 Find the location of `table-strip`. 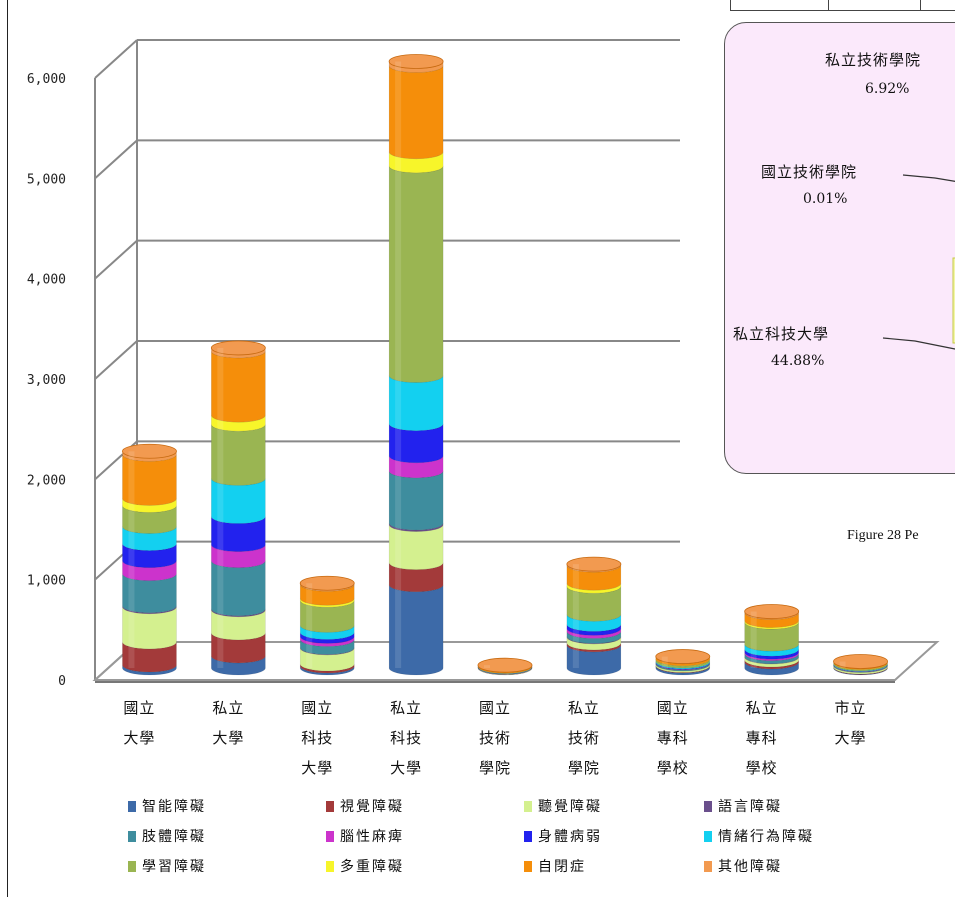

table-strip is located at coordinates (842, 5).